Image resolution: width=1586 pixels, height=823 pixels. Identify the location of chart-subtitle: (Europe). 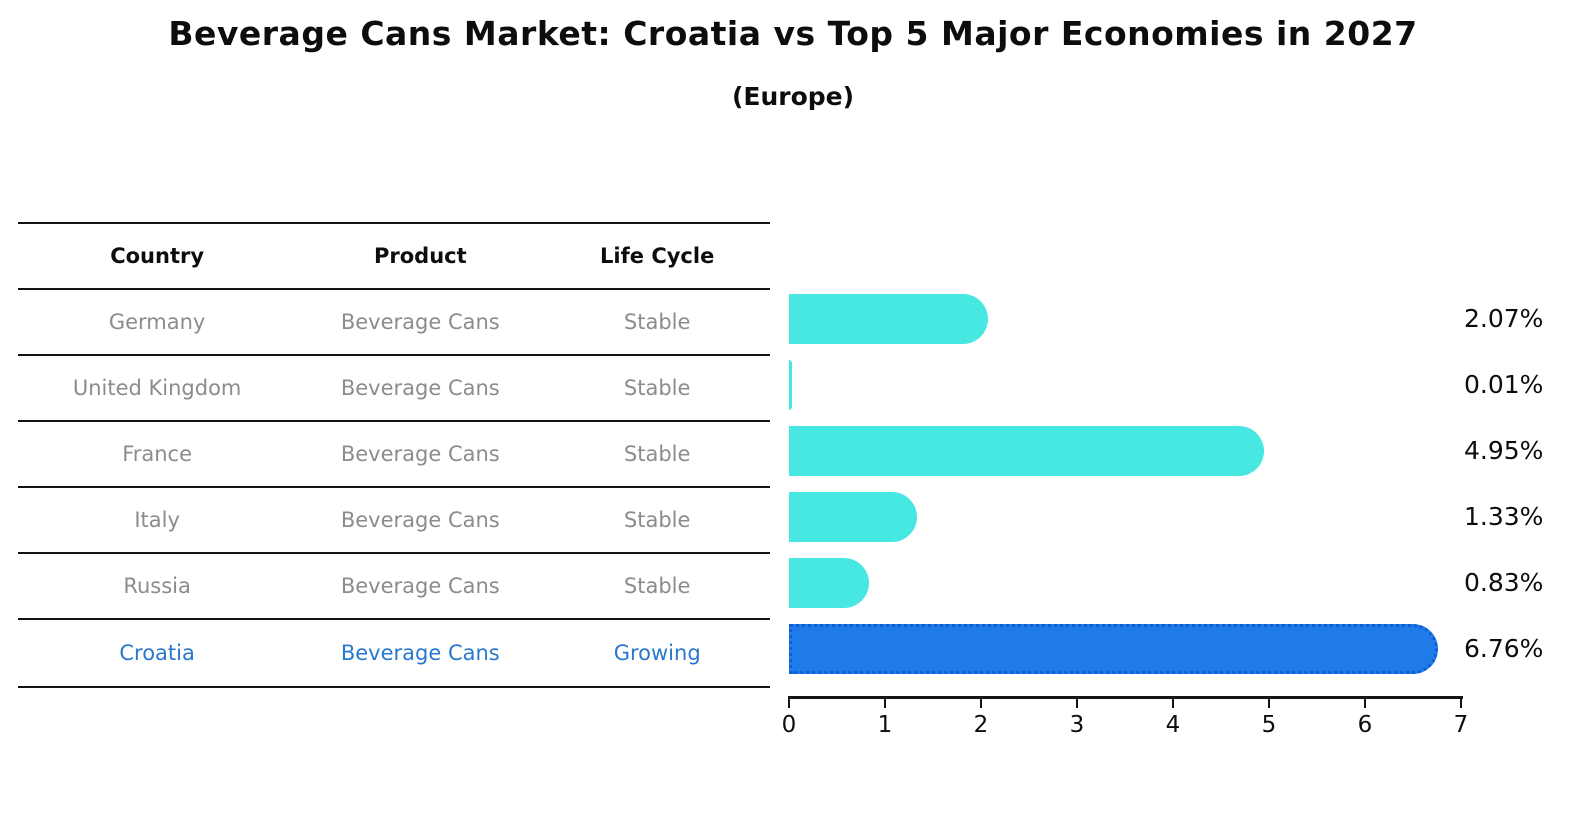
(793, 96).